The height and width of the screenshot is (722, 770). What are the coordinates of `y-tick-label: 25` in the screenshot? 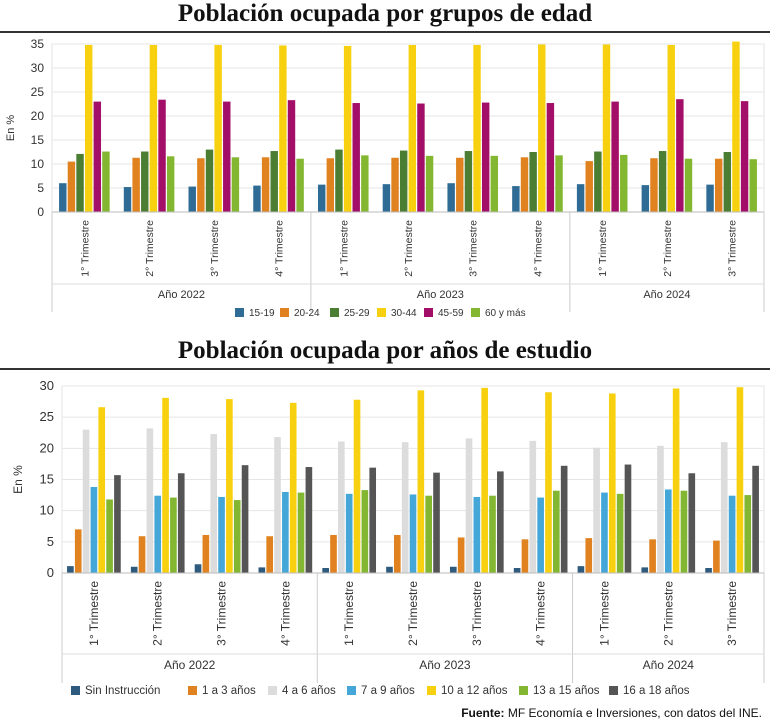 It's located at (47, 416).